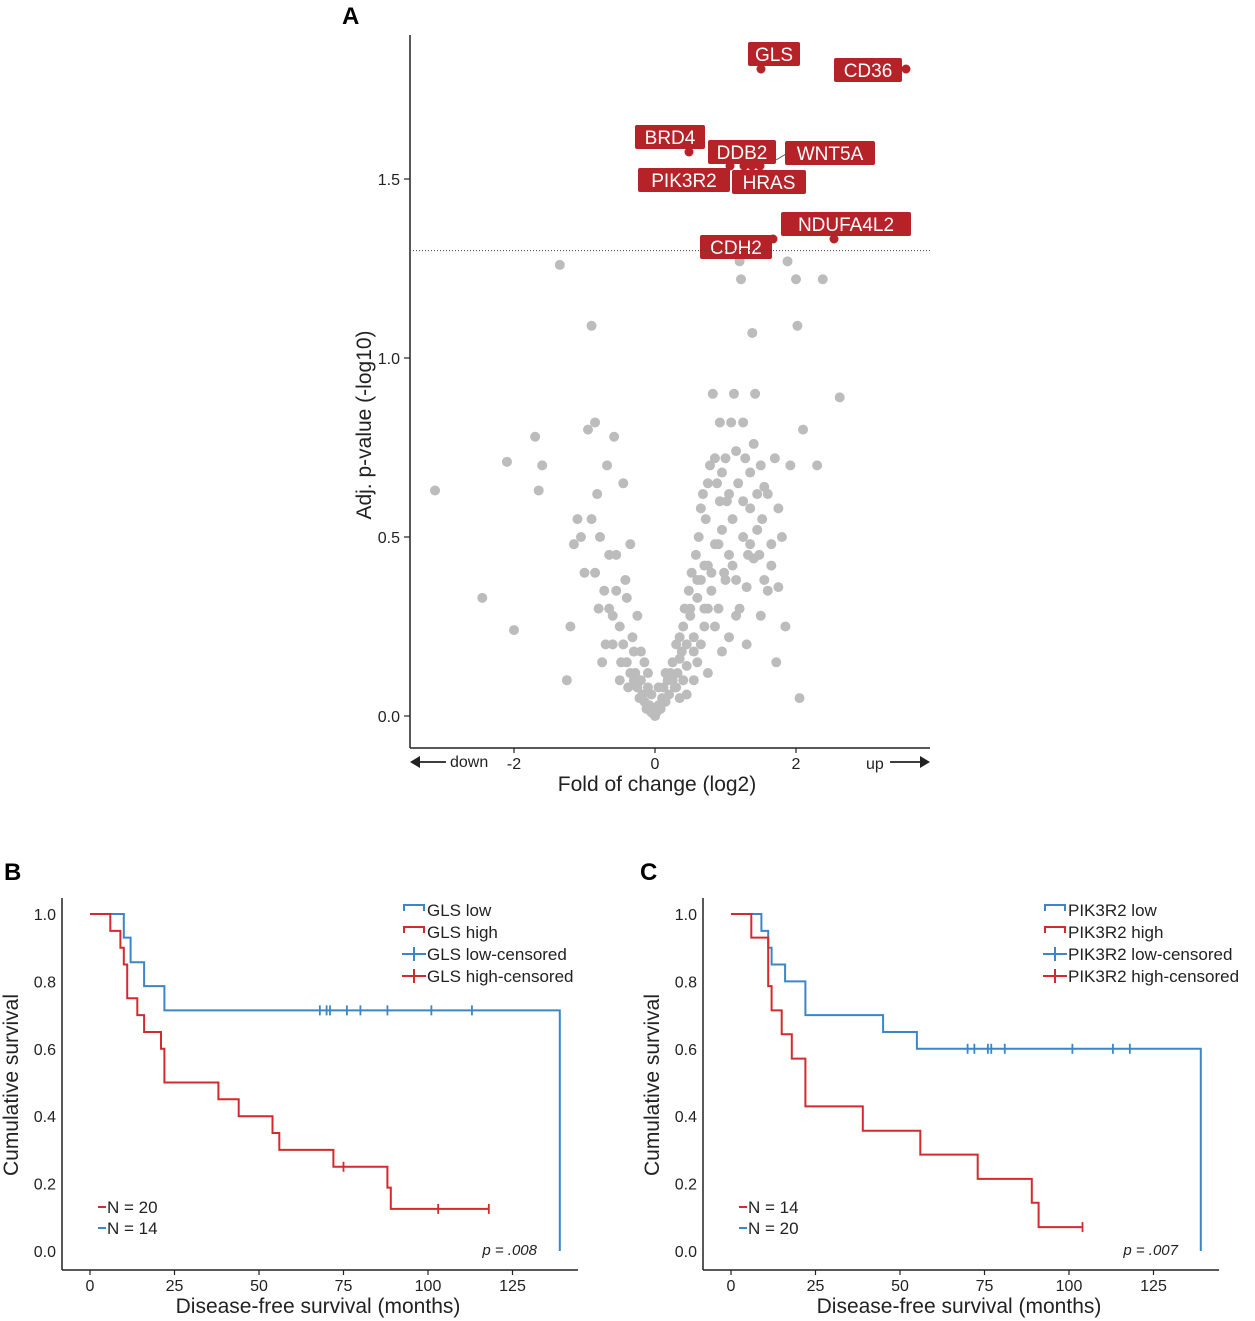  What do you see at coordinates (1150, 954) in the screenshot?
I see `legend-label: PIK3R2 low-censored` at bounding box center [1150, 954].